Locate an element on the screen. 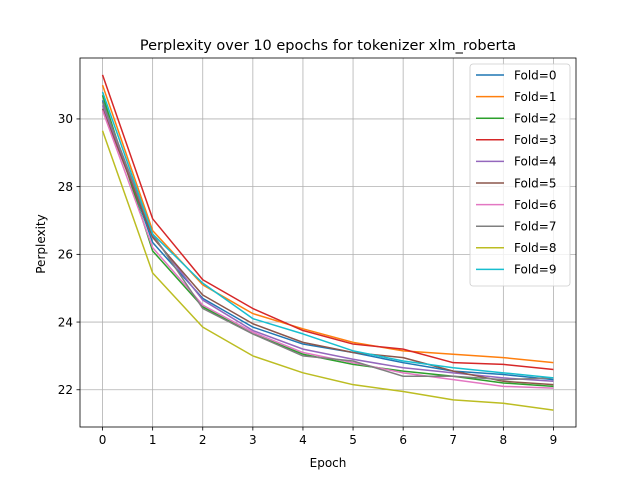 The width and height of the screenshot is (640, 480). y-tick-label: 24 is located at coordinates (65, 322).